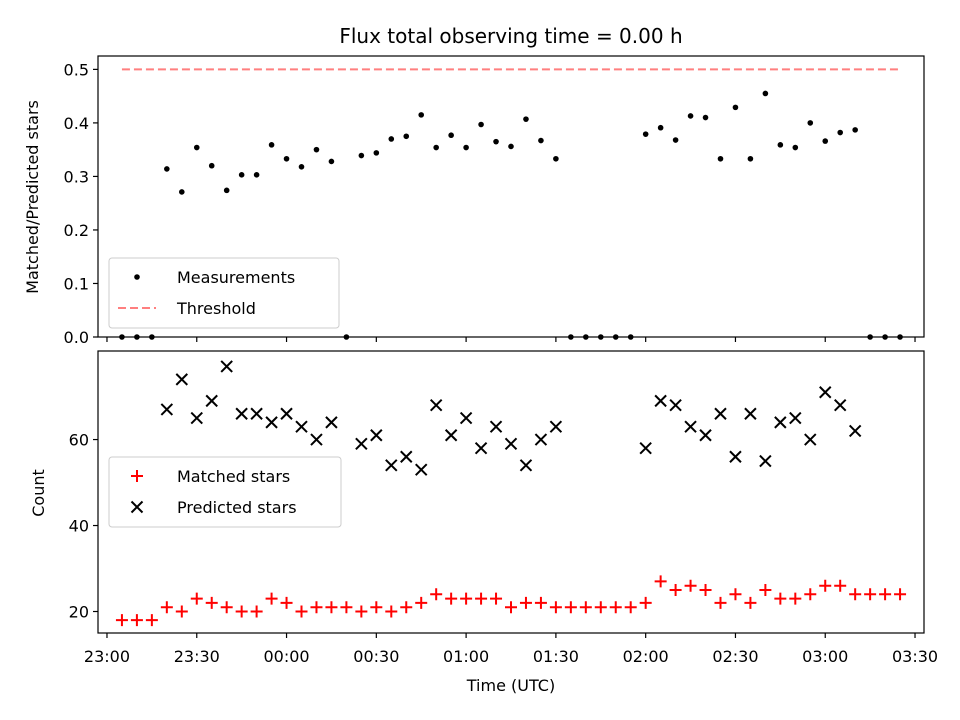  What do you see at coordinates (646, 656) in the screenshot?
I see `x-tick-label: 02:00` at bounding box center [646, 656].